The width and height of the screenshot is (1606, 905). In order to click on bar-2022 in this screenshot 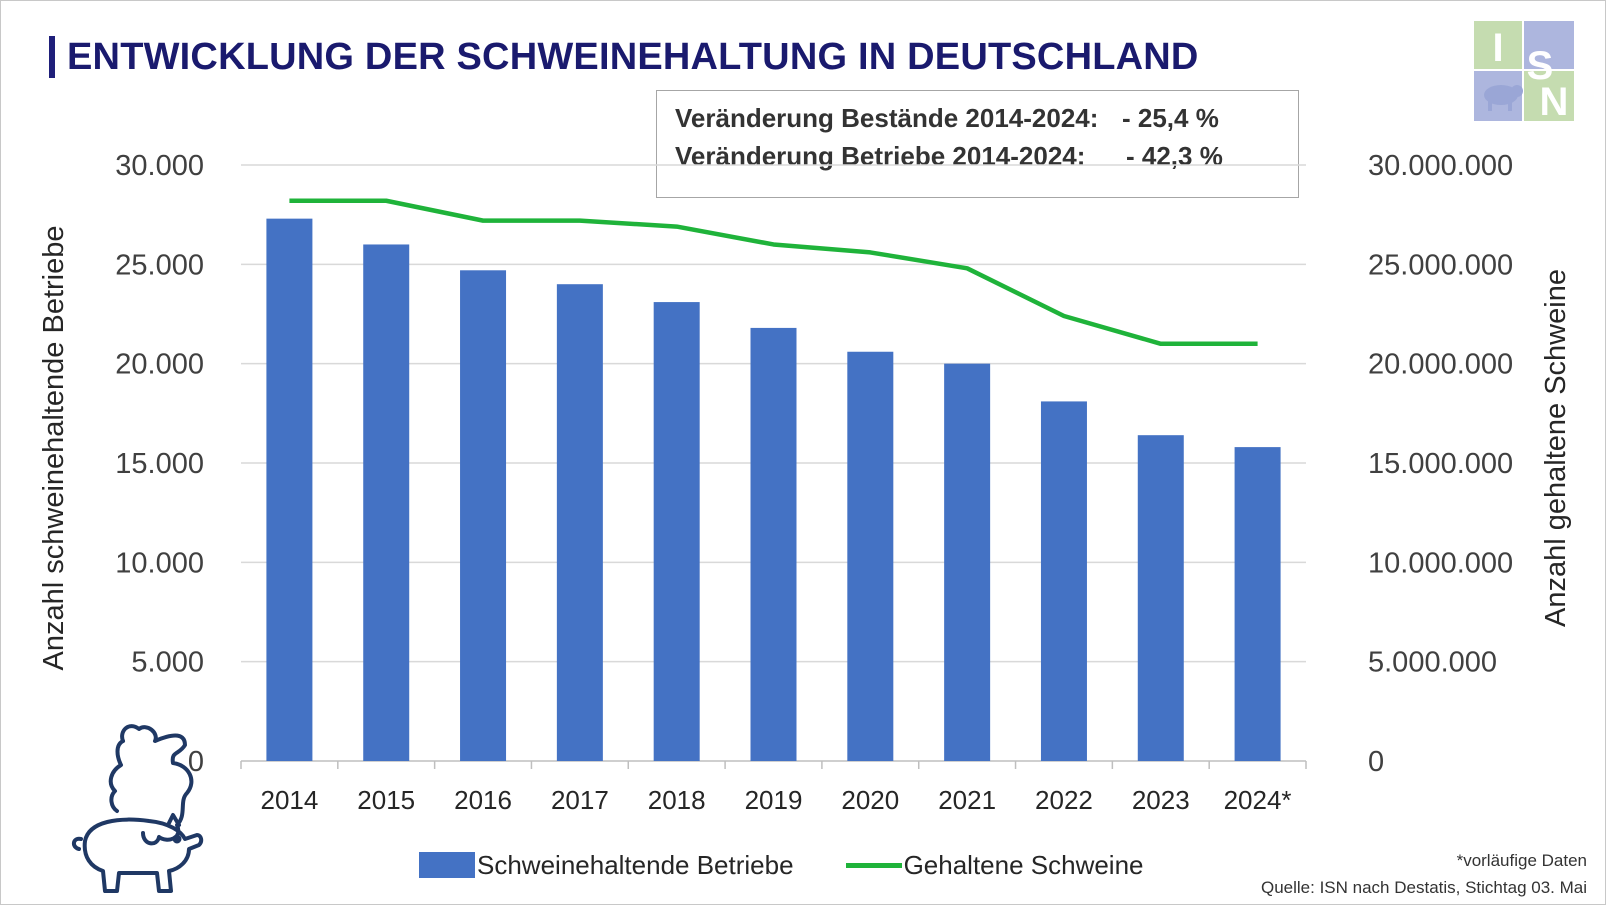, I will do `click(1063, 581)`.